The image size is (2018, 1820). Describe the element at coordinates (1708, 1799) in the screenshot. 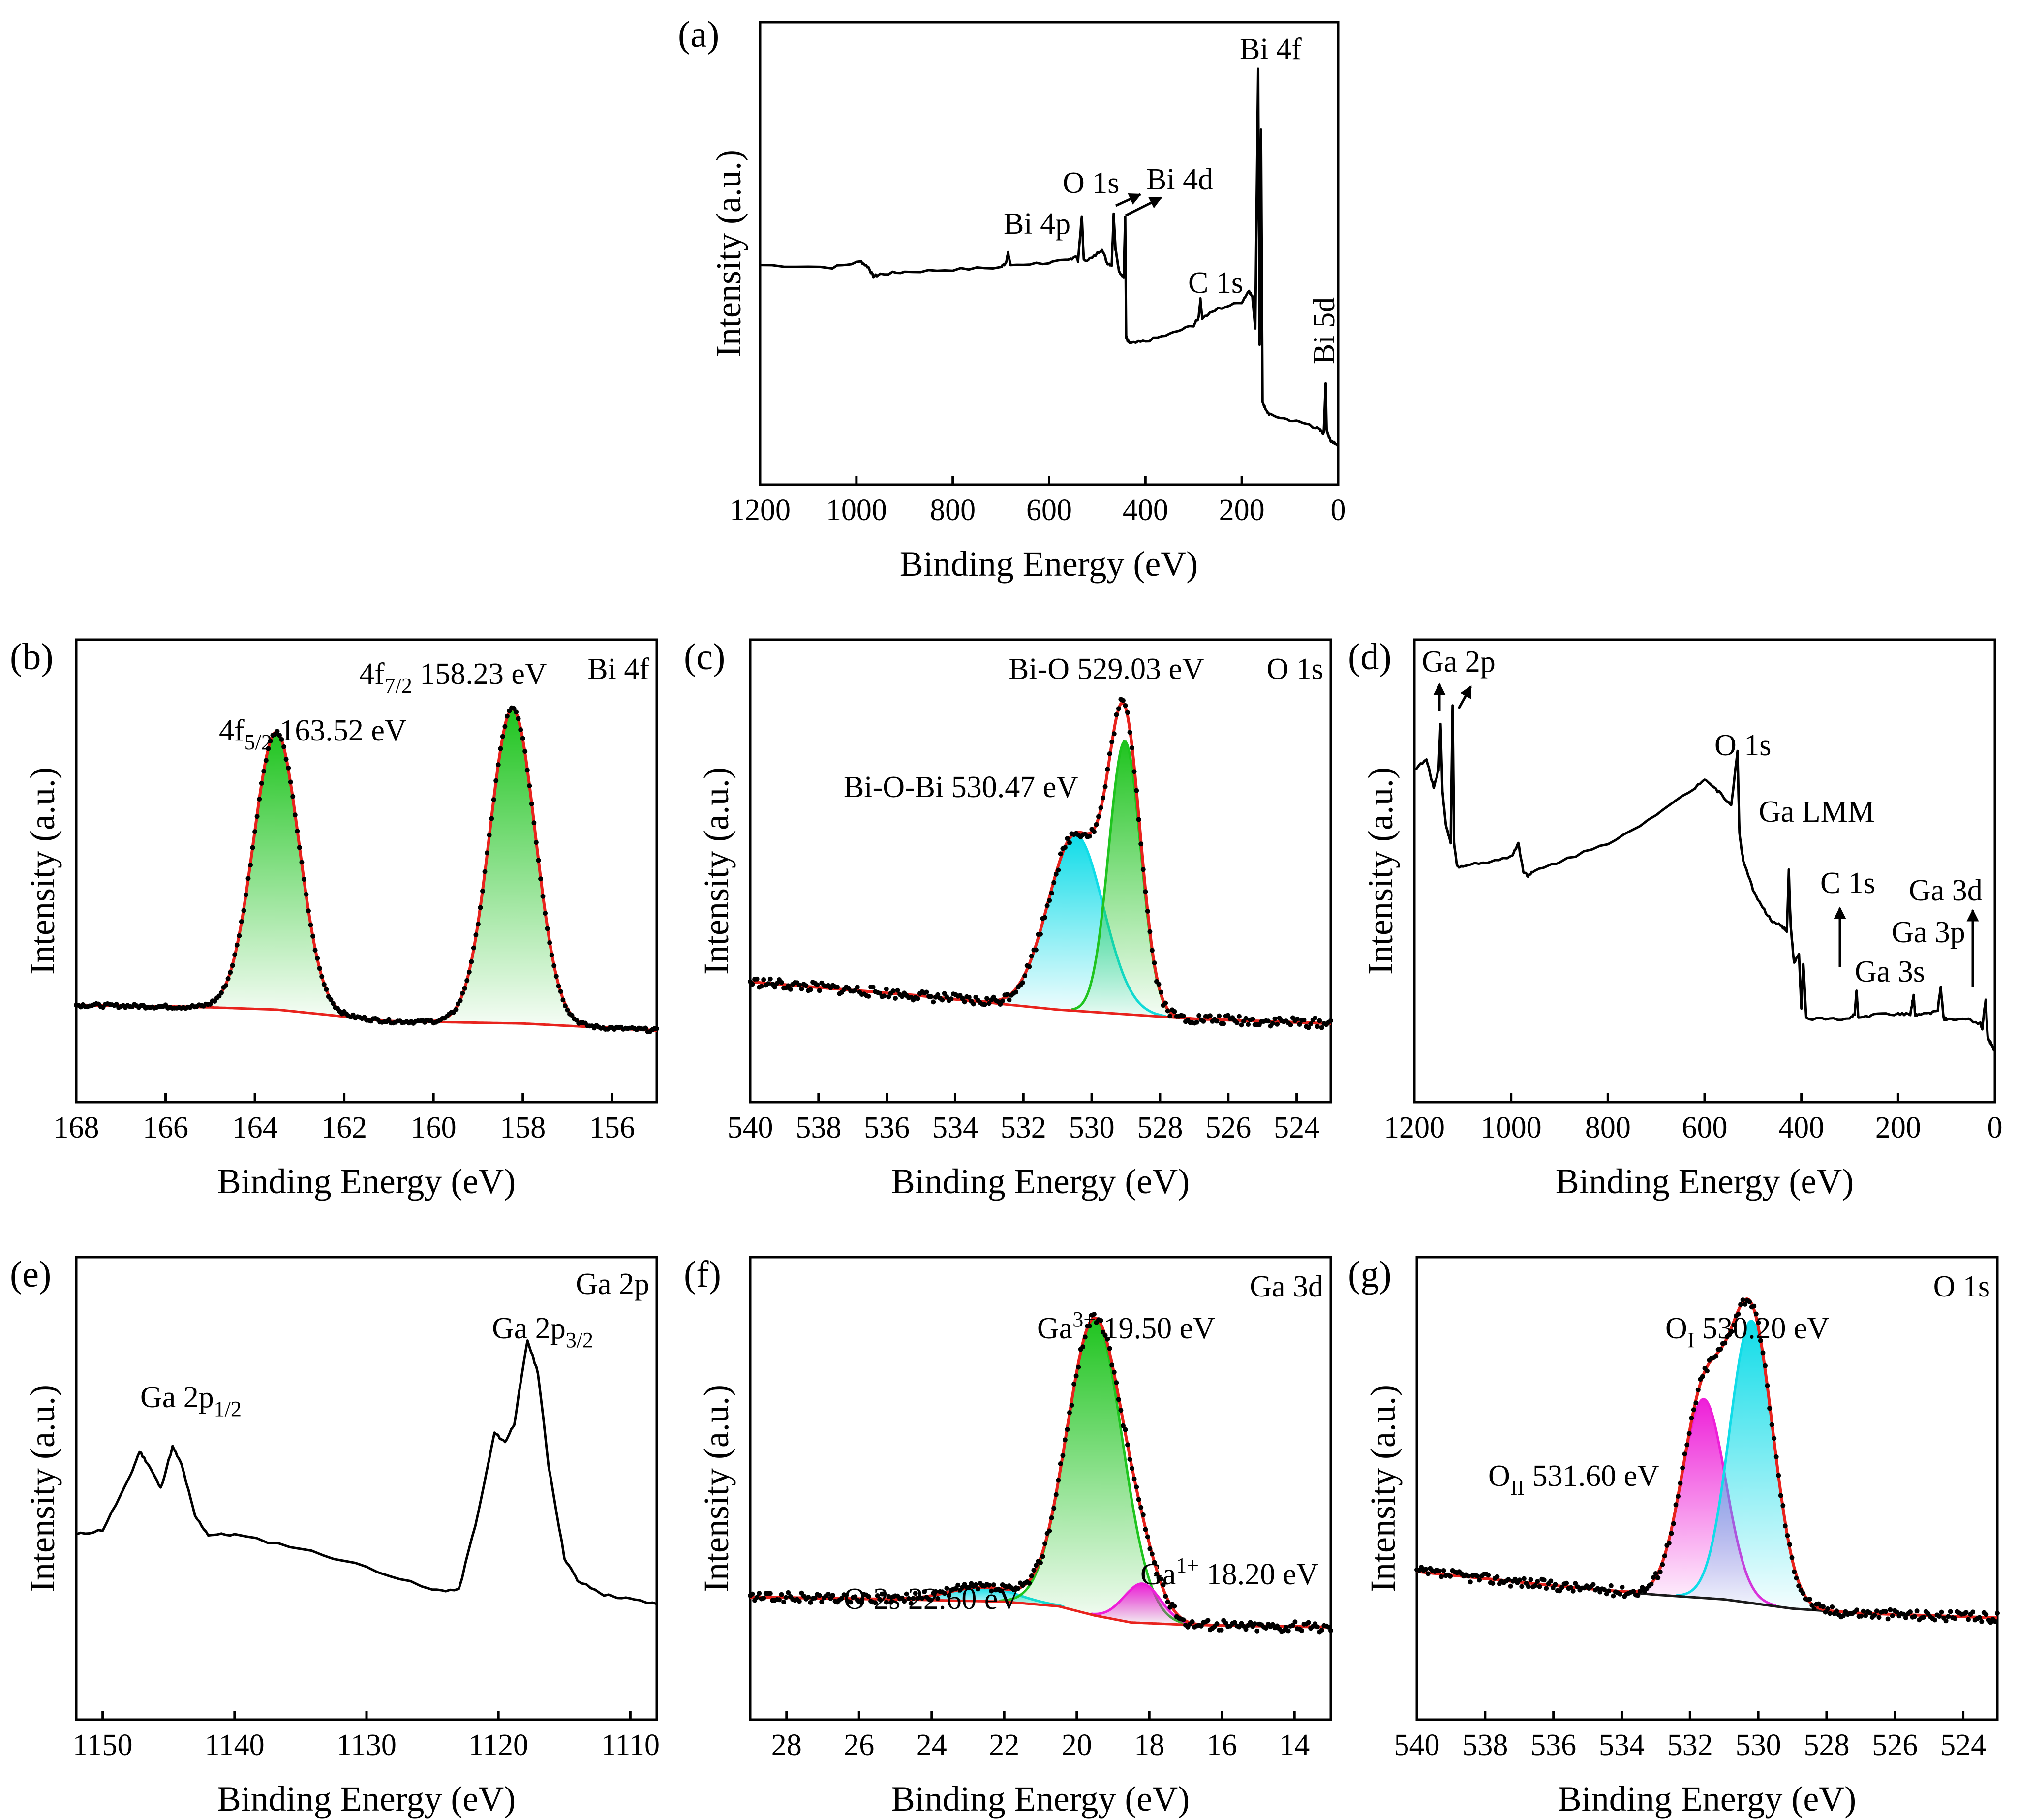

I see `x-axis-label-g: Binding Energy (eV)` at that location.